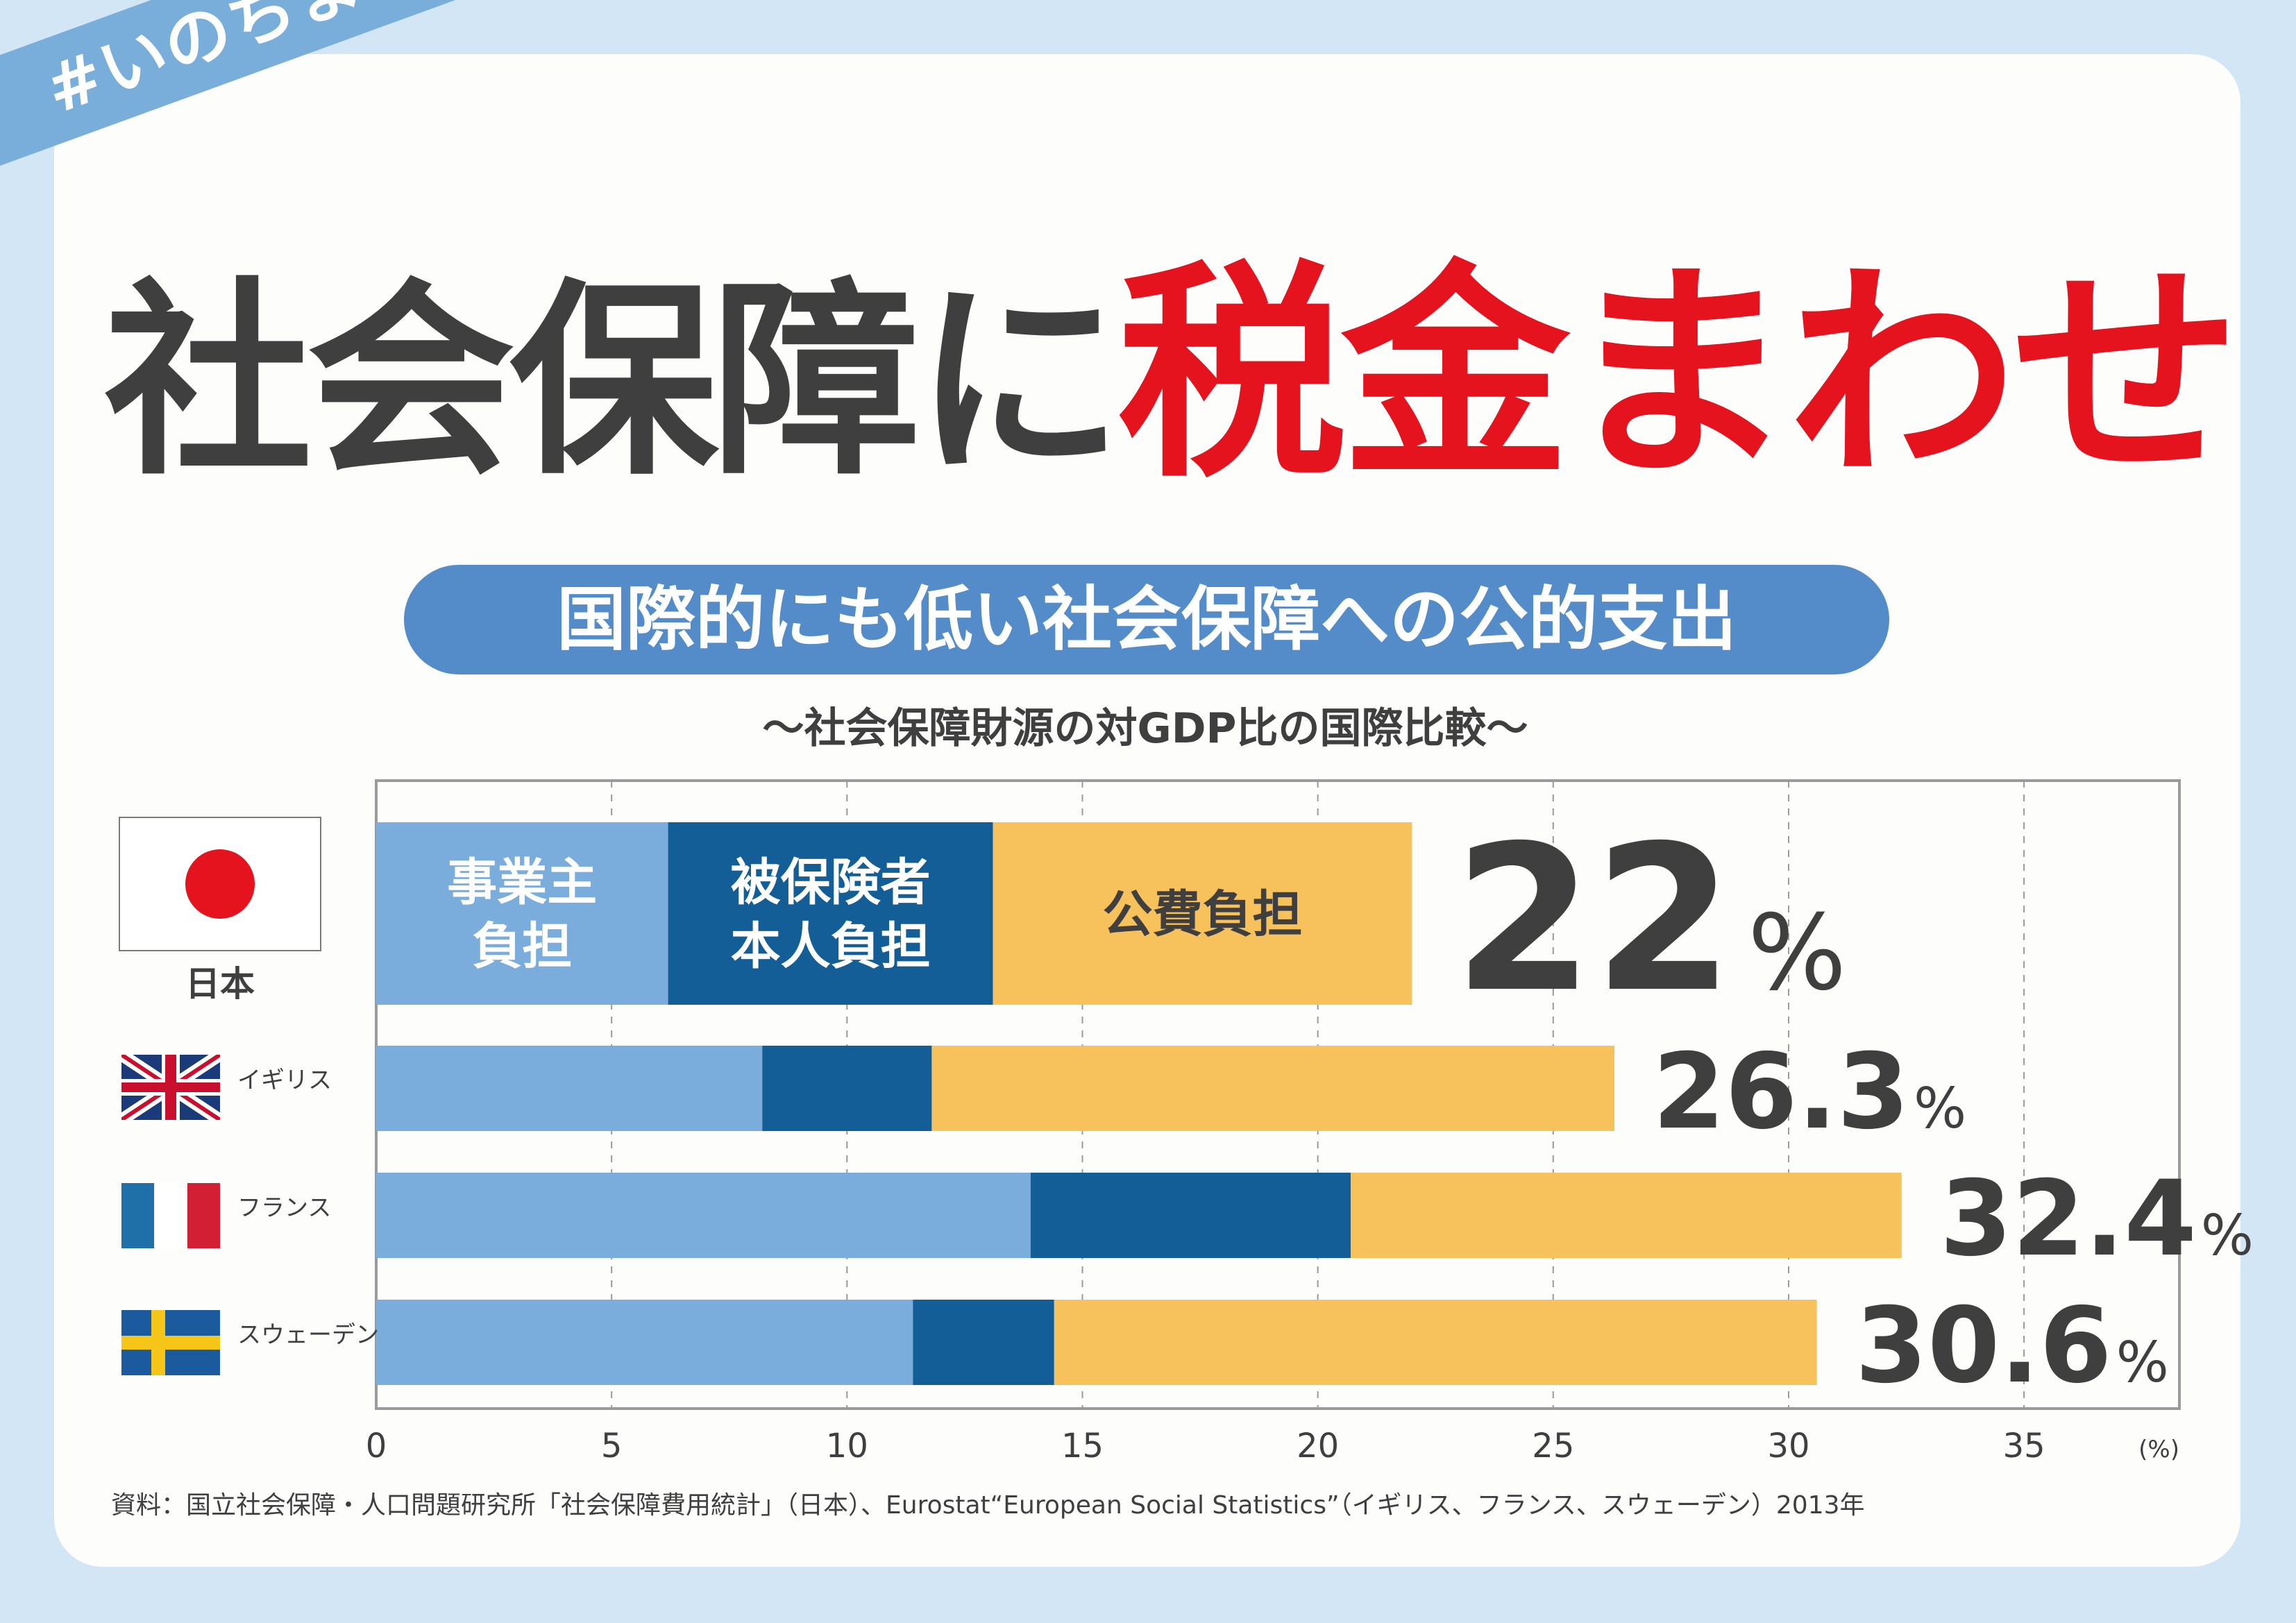 This screenshot has width=2296, height=1623. Describe the element at coordinates (2068, 1219) in the screenshot. I see `total-value: 32.4` at that location.